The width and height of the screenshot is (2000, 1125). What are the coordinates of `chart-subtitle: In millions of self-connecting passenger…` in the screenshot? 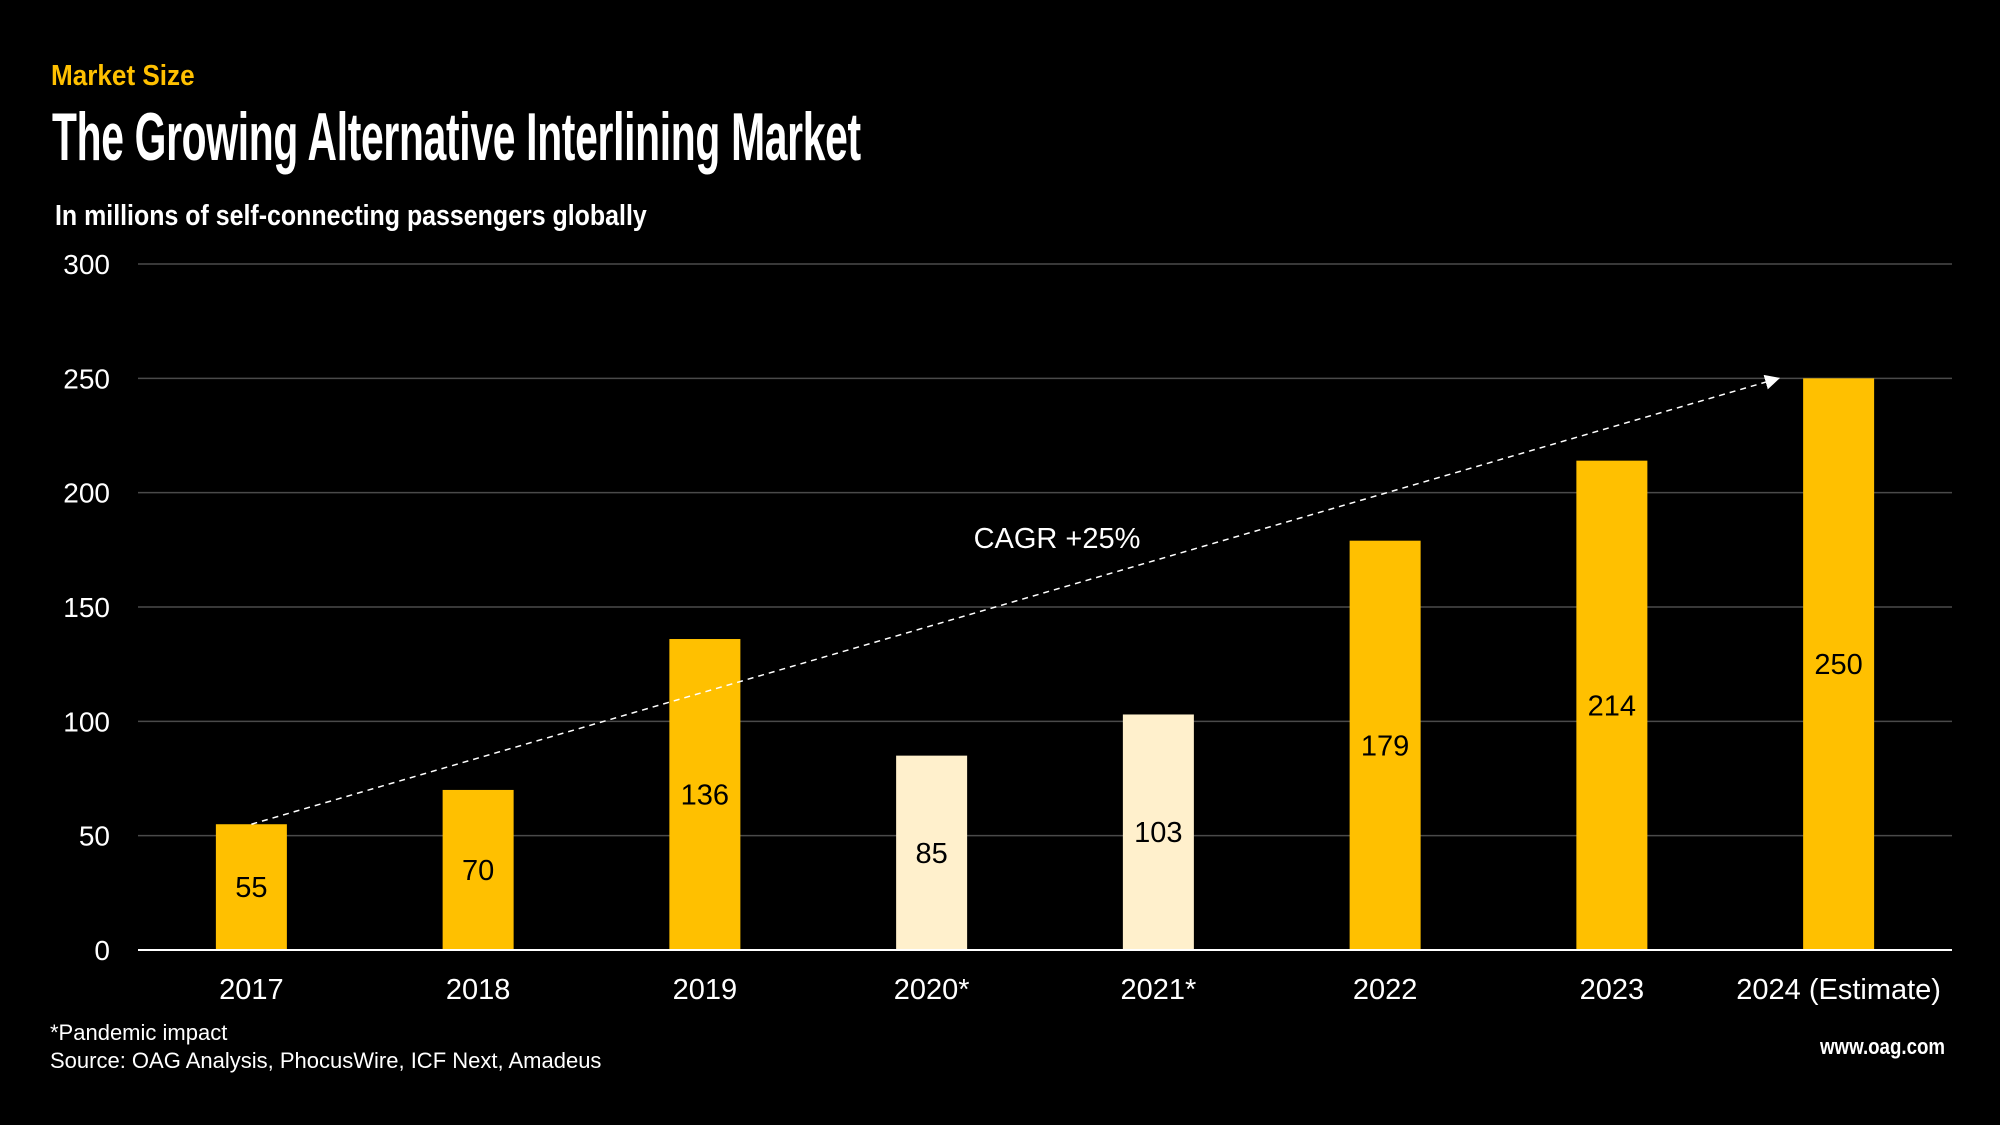 It's located at (351, 216).